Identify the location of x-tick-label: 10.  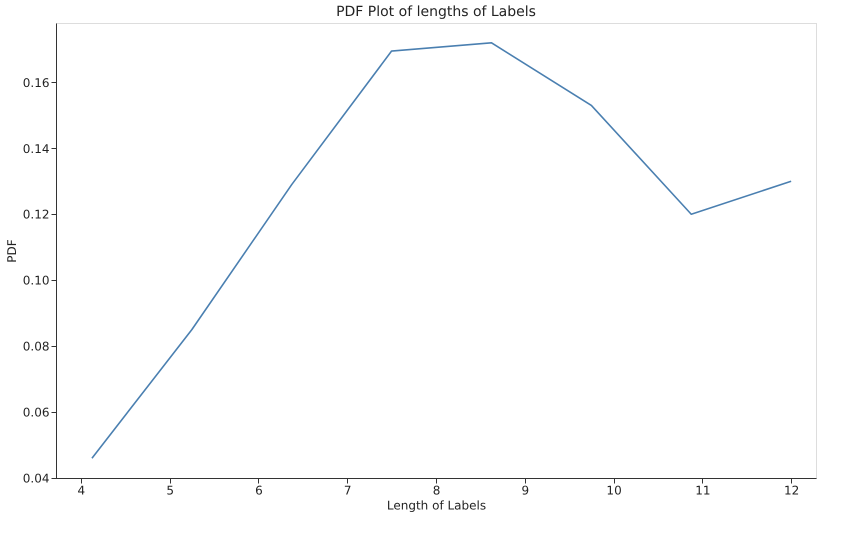
(614, 491).